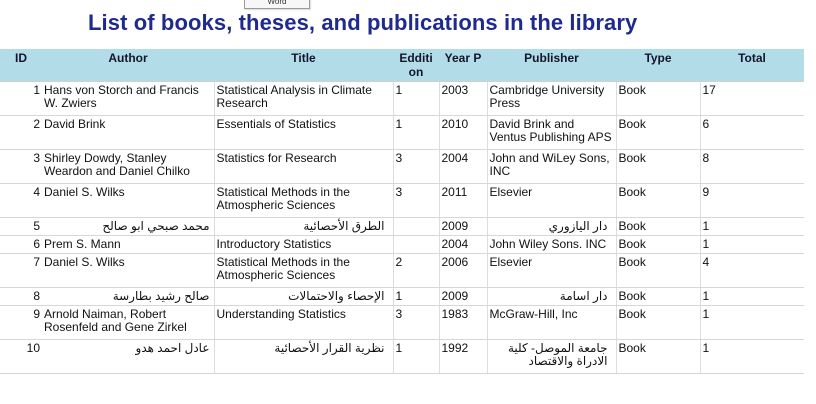 Image resolution: width=816 pixels, height=404 pixels. What do you see at coordinates (462, 270) in the screenshot?
I see `cell-year: 2006` at bounding box center [462, 270].